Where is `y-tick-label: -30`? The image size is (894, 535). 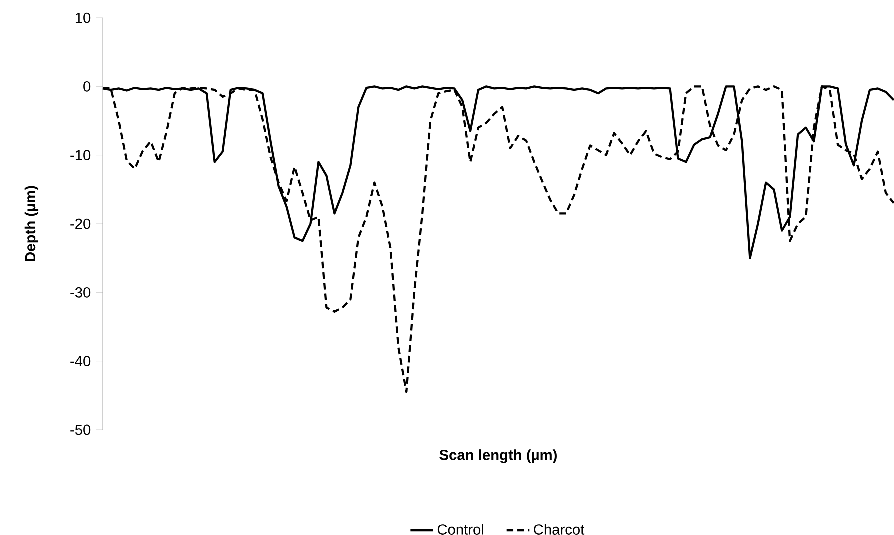 y-tick-label: -30 is located at coordinates (80, 292).